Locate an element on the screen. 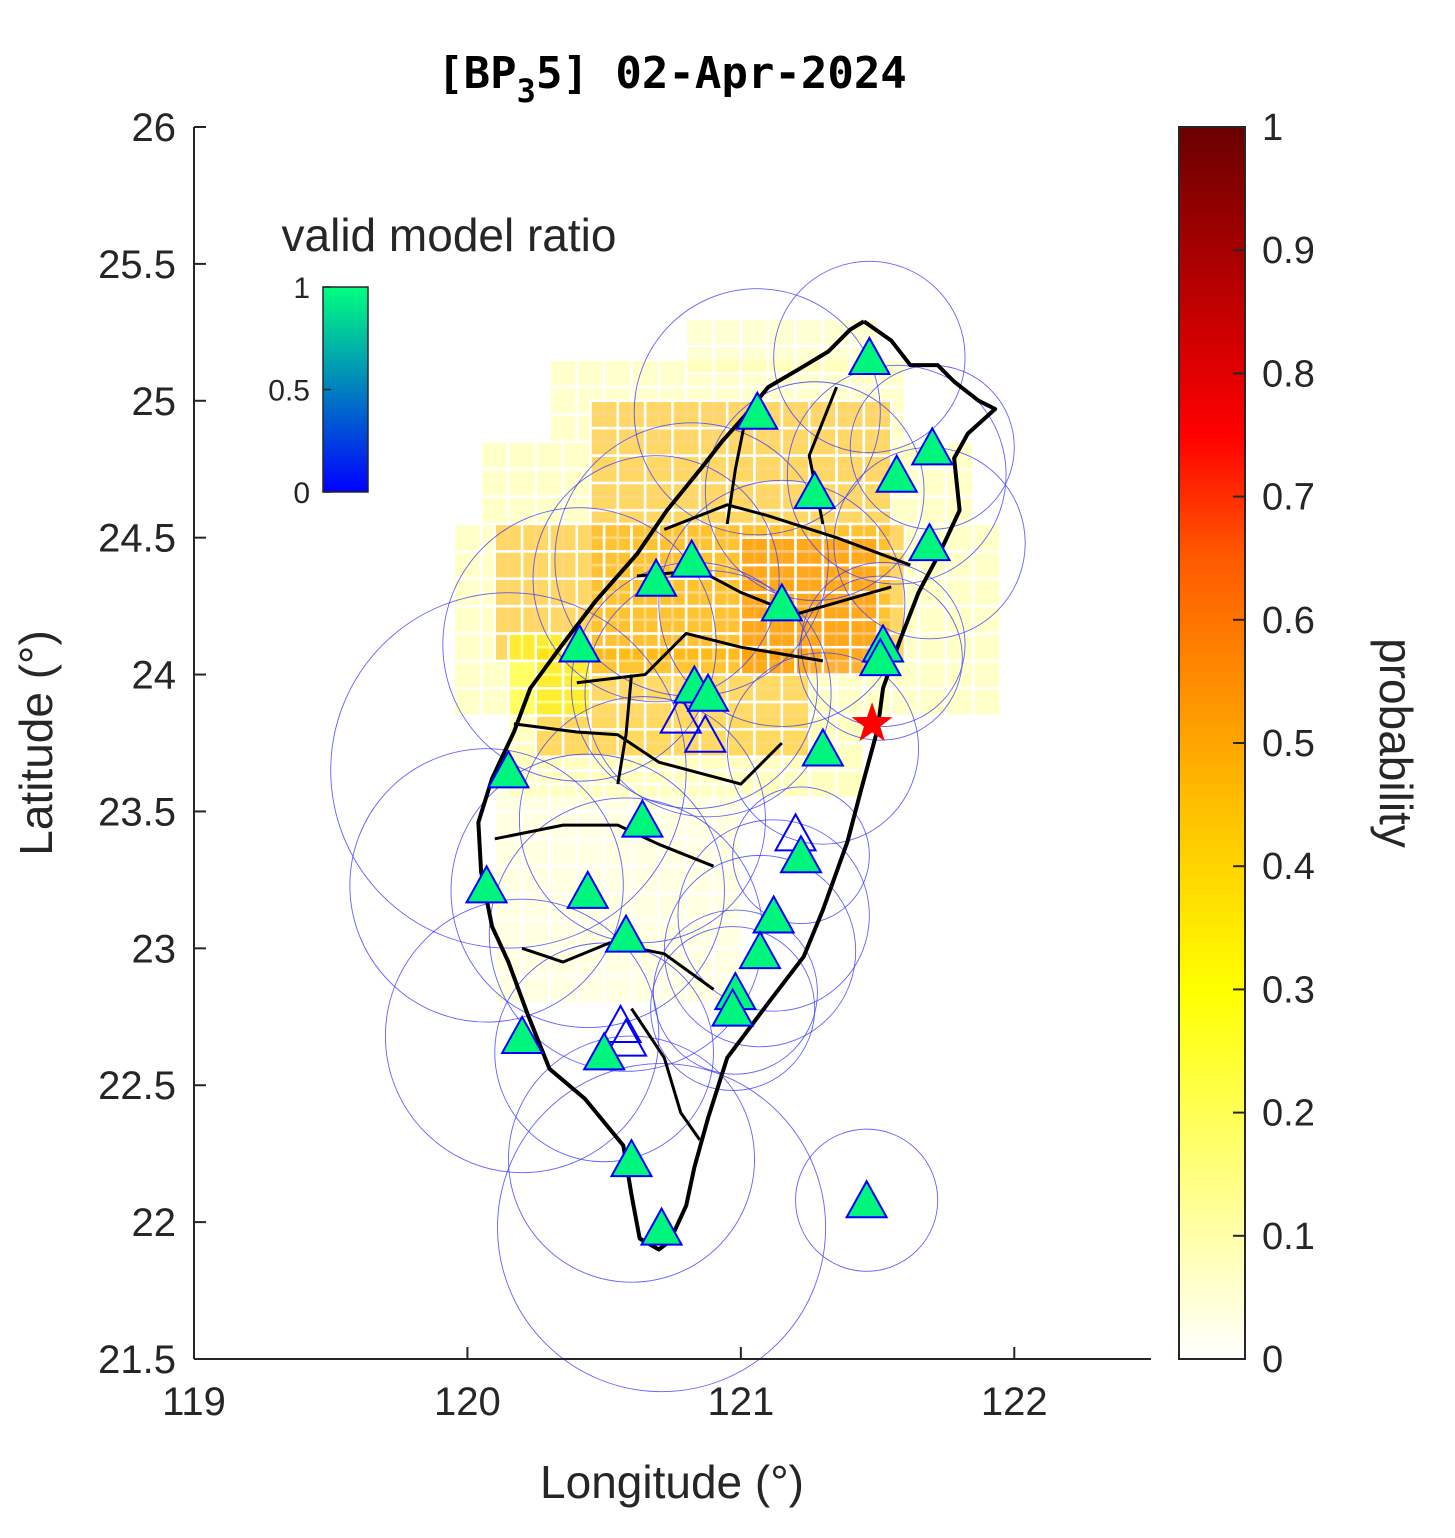 Image resolution: width=1455 pixels, height=1538 pixels. x-tick-label: 119 is located at coordinates (194, 1402).